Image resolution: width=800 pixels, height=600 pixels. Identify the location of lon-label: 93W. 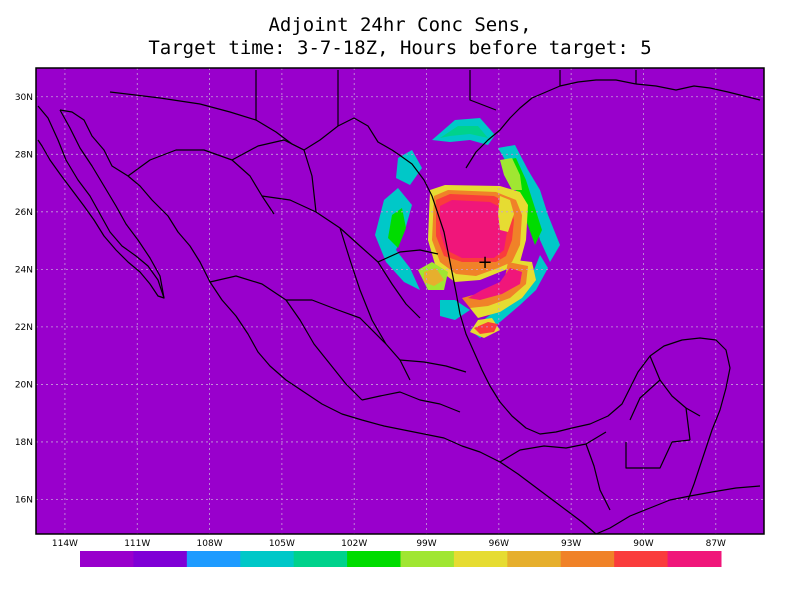
(571, 544).